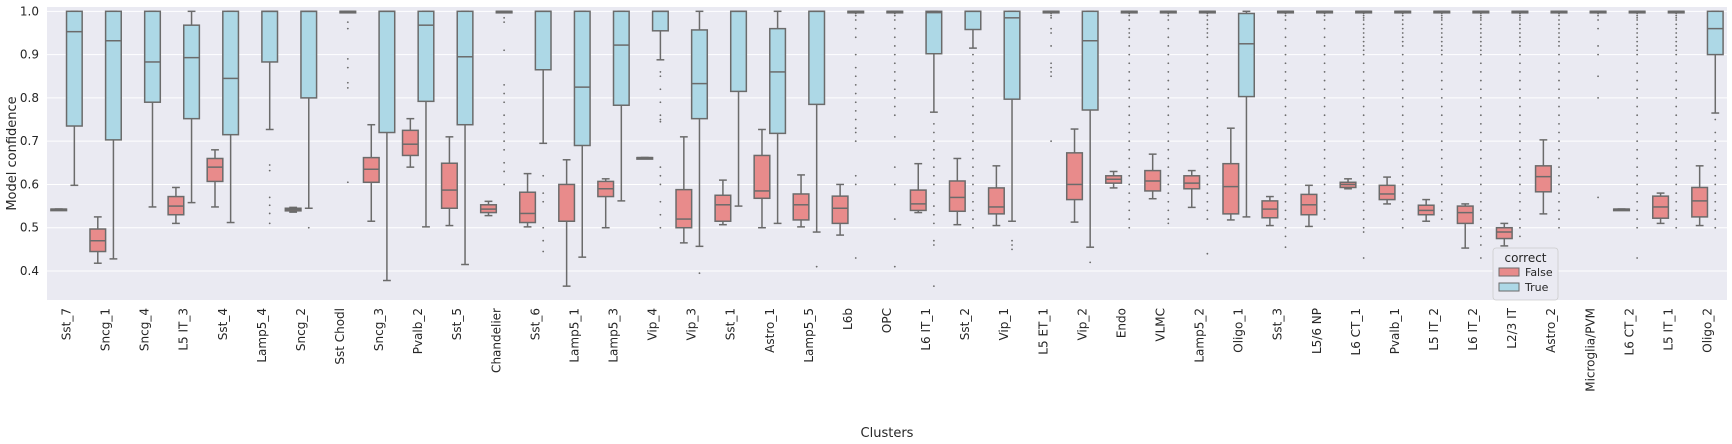 The width and height of the screenshot is (1732, 444). What do you see at coordinates (770, 330) in the screenshot?
I see `x-tick-label: Astro_1` at bounding box center [770, 330].